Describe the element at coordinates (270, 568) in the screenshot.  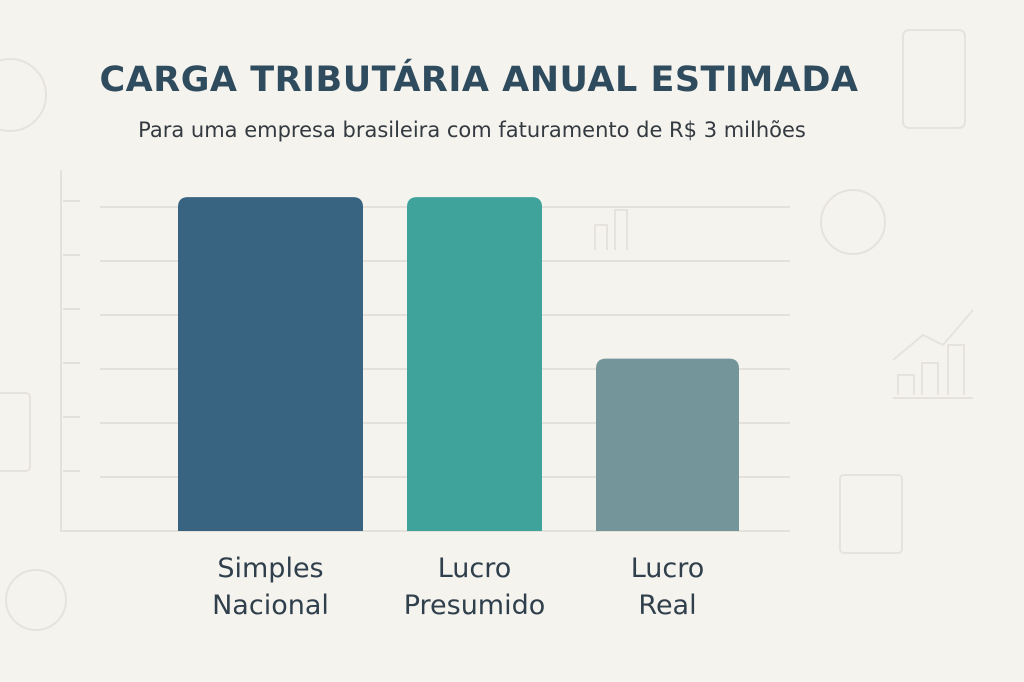
I see `x-tick-label: Simples` at that location.